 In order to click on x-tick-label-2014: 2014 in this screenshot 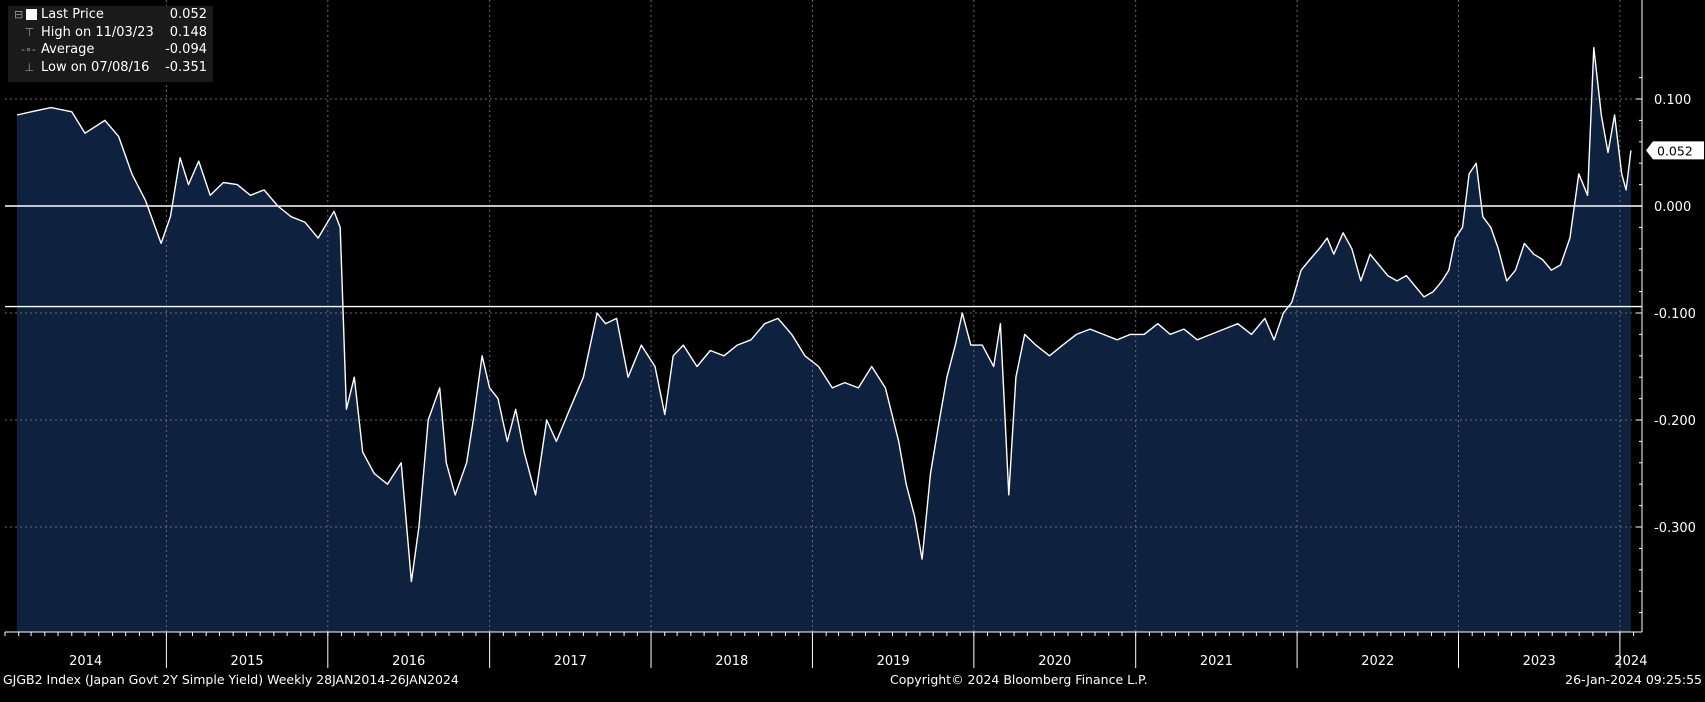, I will do `click(85, 661)`.